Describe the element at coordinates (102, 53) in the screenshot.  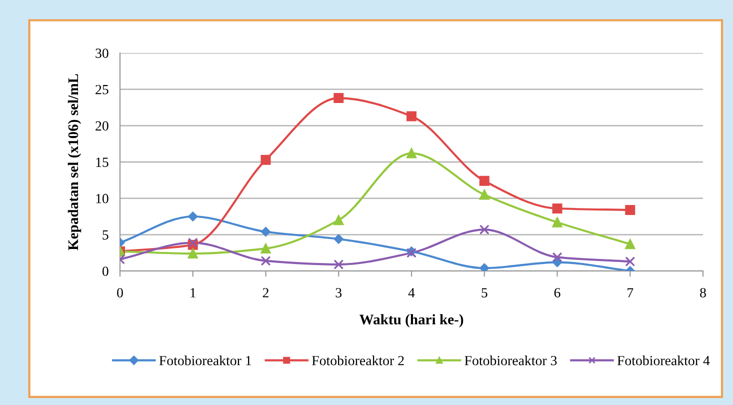
I see `y-tick-label: 30` at that location.